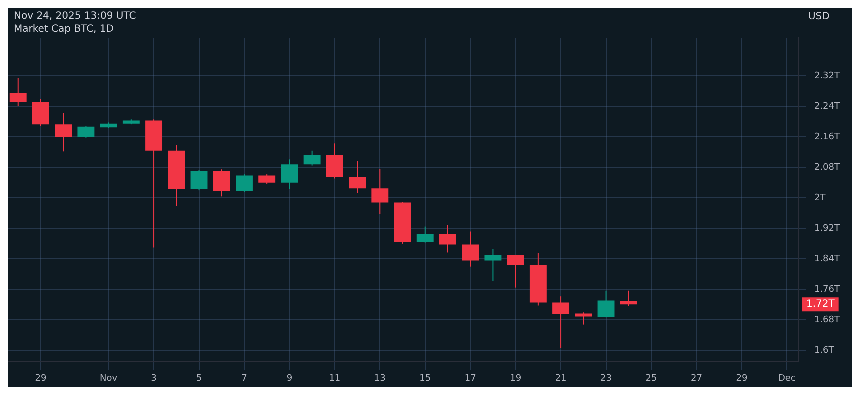 The height and width of the screenshot is (395, 860). What do you see at coordinates (470, 379) in the screenshot?
I see `x-tick-label: 17` at bounding box center [470, 379].